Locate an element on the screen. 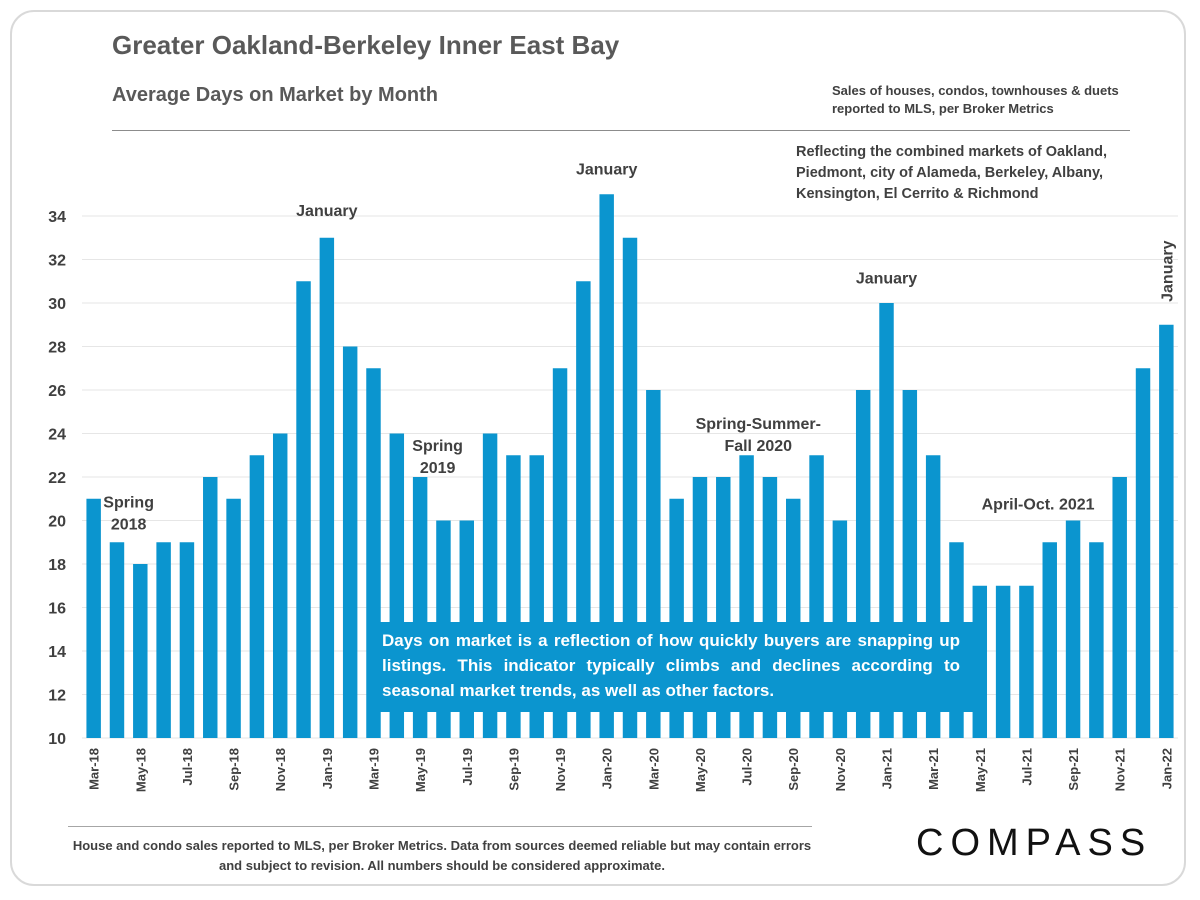 Image resolution: width=1200 pixels, height=900 pixels. x-tick-label: Mar-21 is located at coordinates (933, 769).